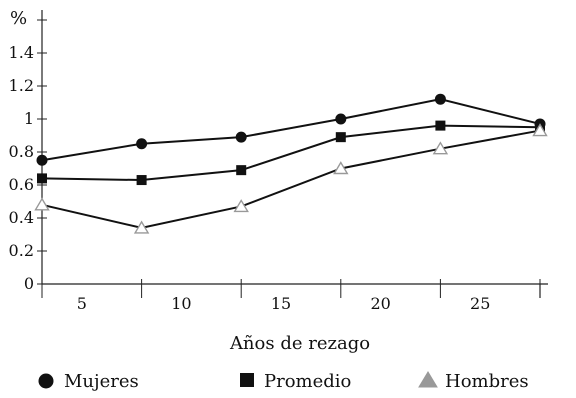 The height and width of the screenshot is (398, 576). What do you see at coordinates (21, 184) in the screenshot?
I see `y-tick-label: 0.6` at bounding box center [21, 184].